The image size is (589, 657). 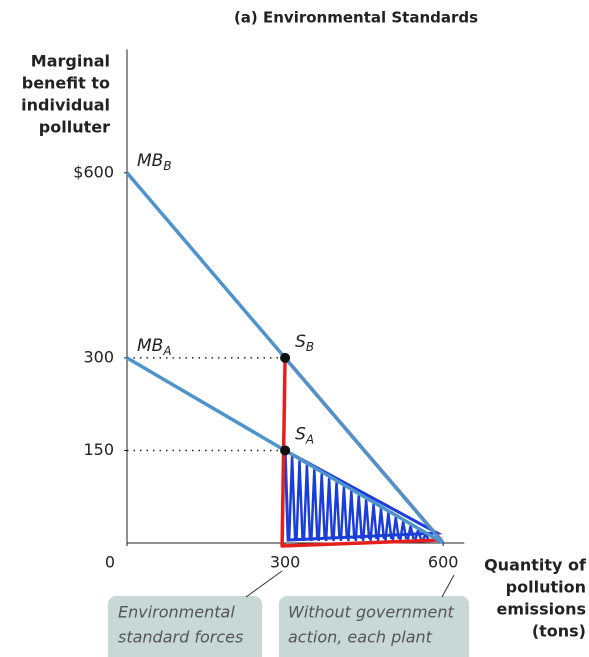 What do you see at coordinates (65, 105) in the screenshot?
I see `y-axis-label: individual` at bounding box center [65, 105].